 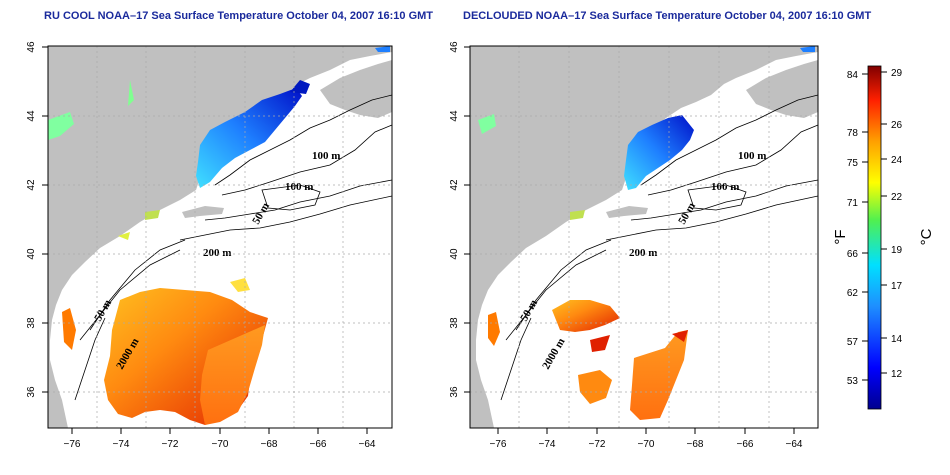 What do you see at coordinates (45, 219) in the screenshot?
I see `left-y-ticks` at bounding box center [45, 219].